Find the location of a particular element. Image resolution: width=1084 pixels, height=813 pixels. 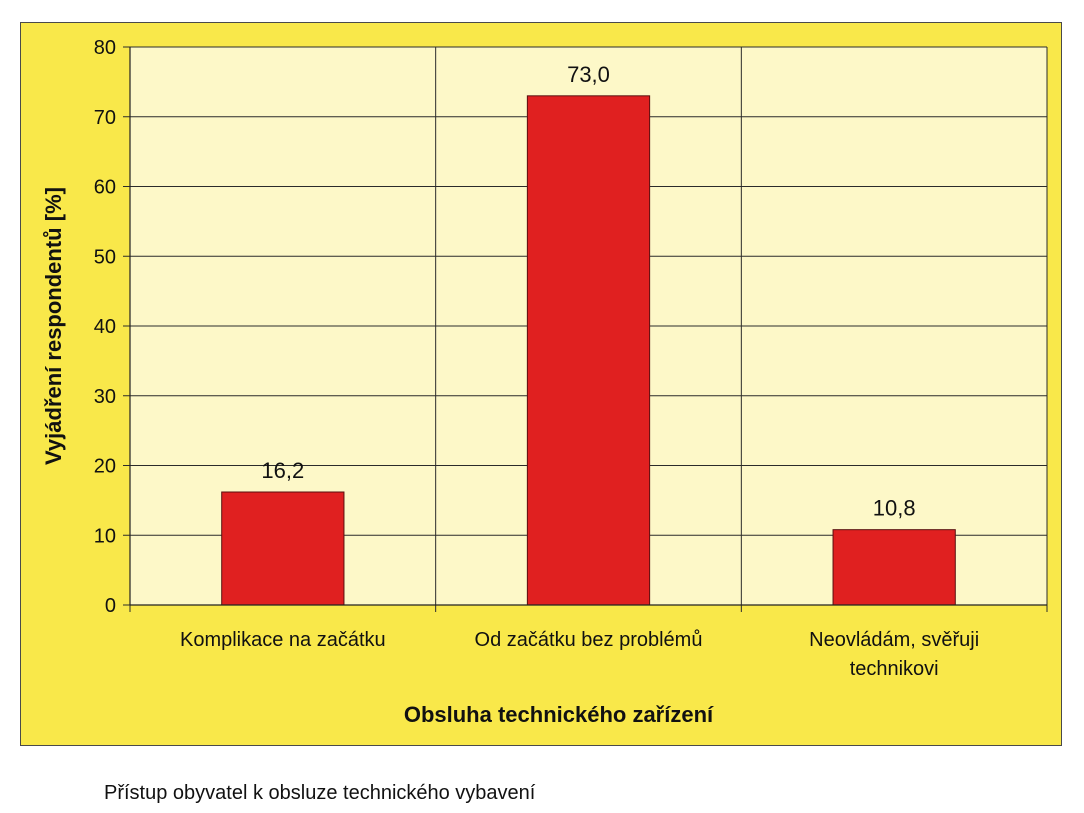

category-label: Neovládám, svěřuji is located at coordinates (894, 640).